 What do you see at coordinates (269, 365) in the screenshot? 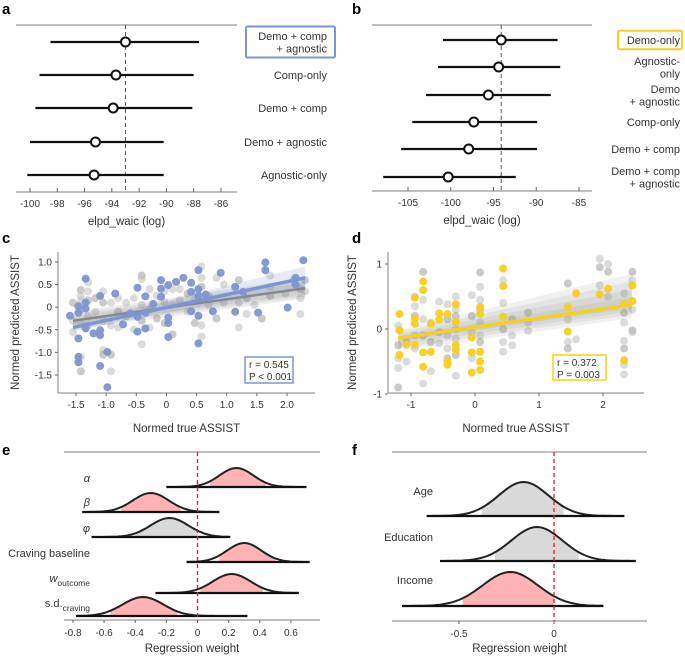
I see `correlation-r: r = 0.545` at bounding box center [269, 365].